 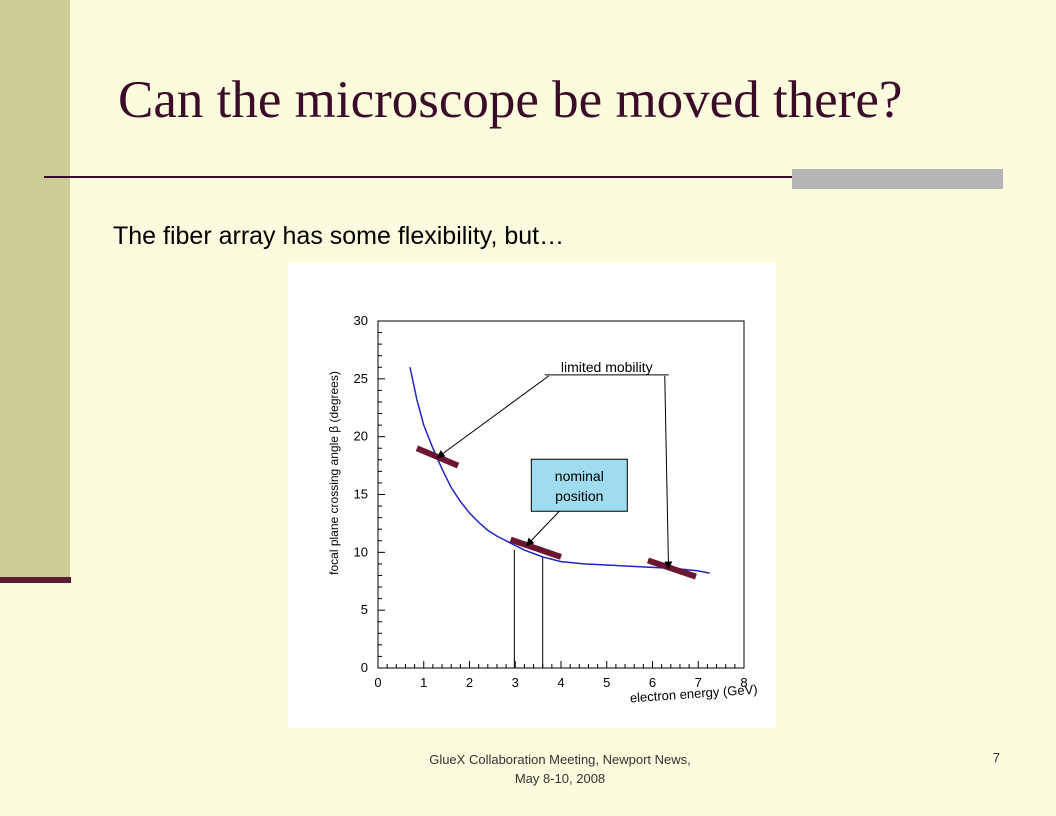 What do you see at coordinates (528, 609) in the screenshot?
I see `vertical-markers` at bounding box center [528, 609].